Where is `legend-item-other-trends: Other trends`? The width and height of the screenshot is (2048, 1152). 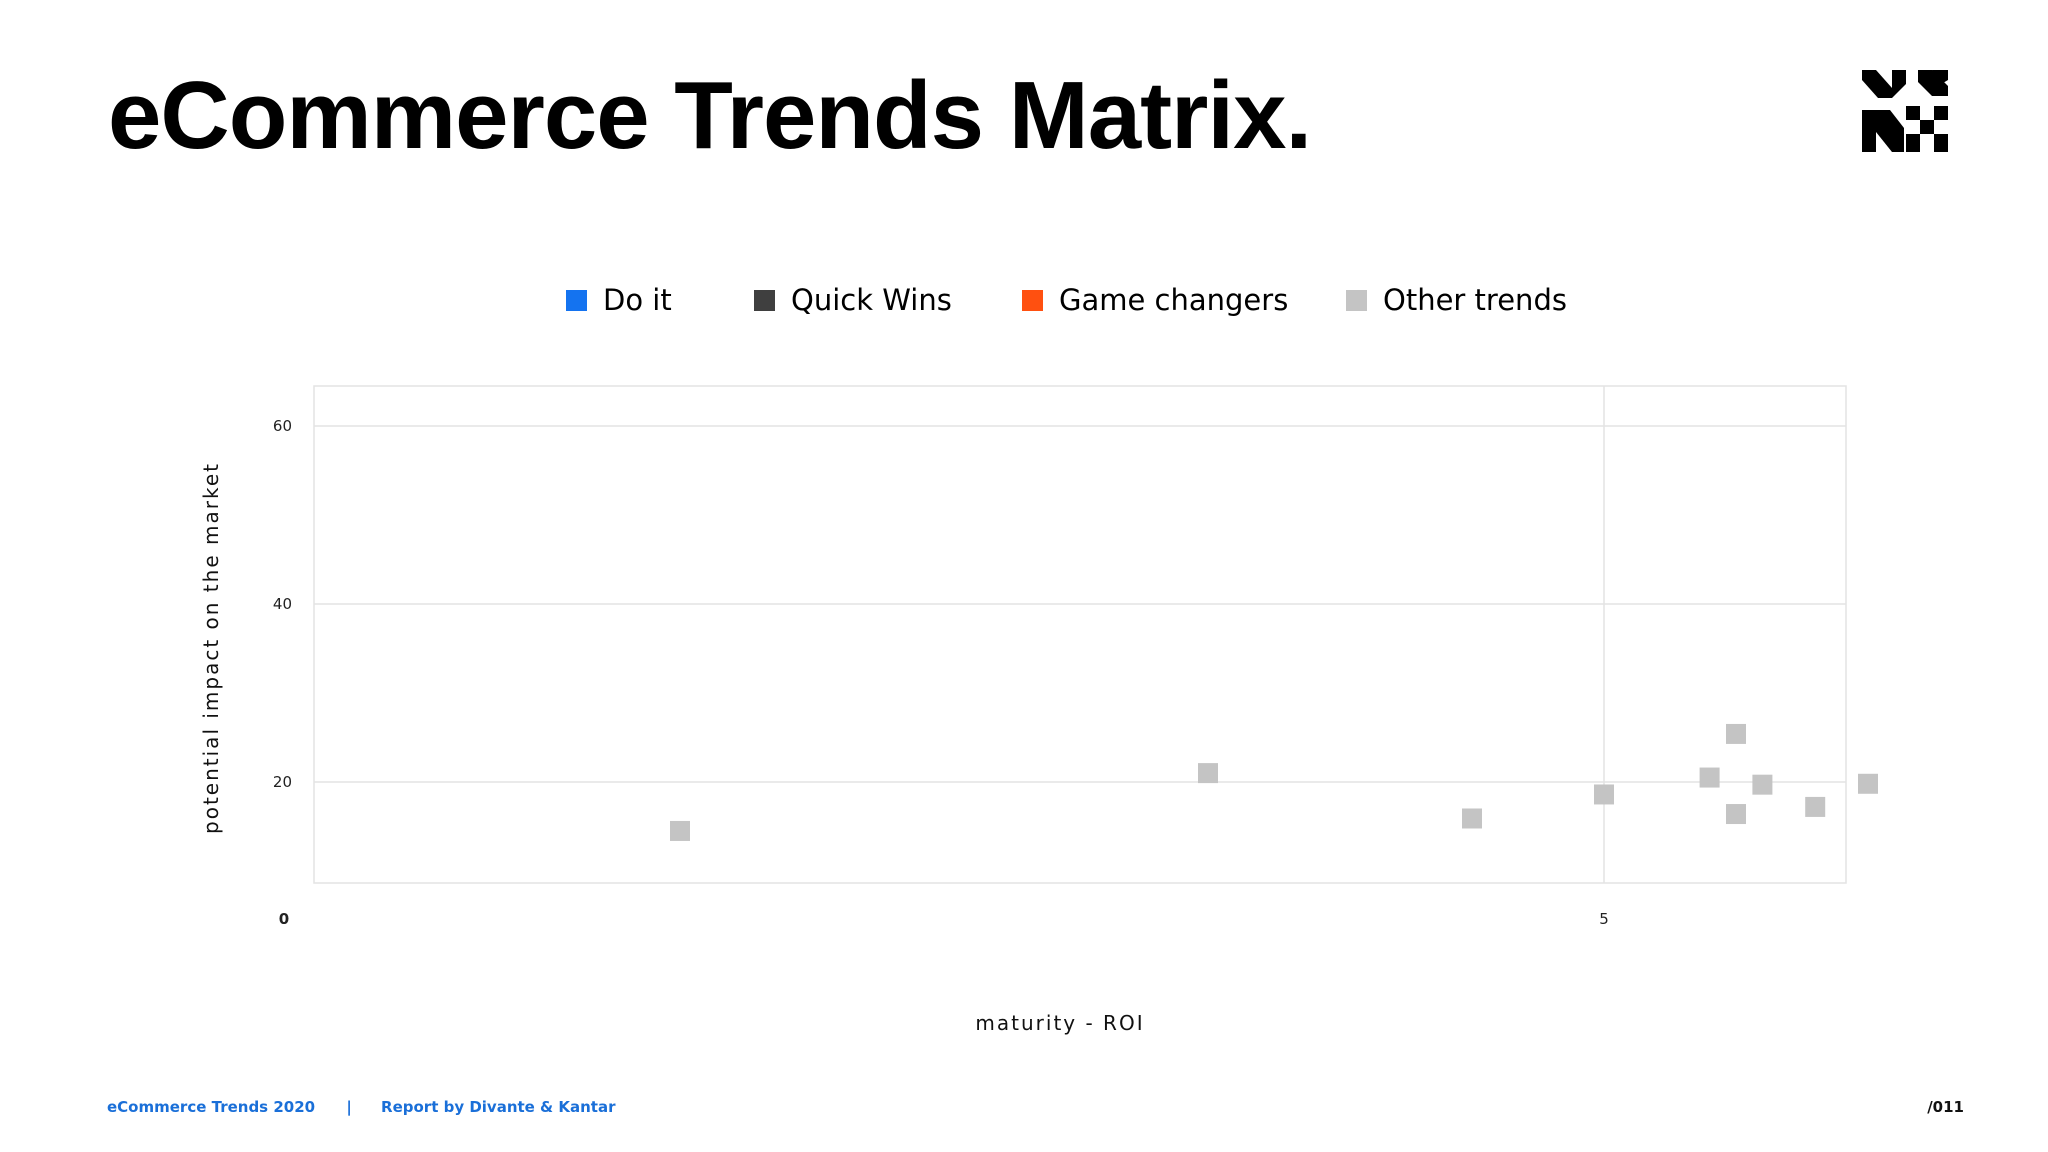
legend-item-other-trends: Other trends is located at coordinates (1456, 300).